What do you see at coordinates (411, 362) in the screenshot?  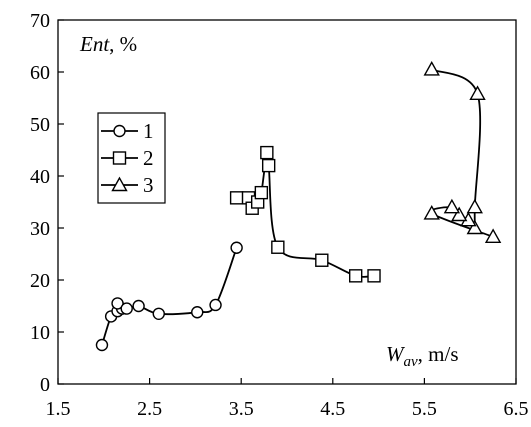 I see `x-axis-title-sub: av` at bounding box center [411, 362].